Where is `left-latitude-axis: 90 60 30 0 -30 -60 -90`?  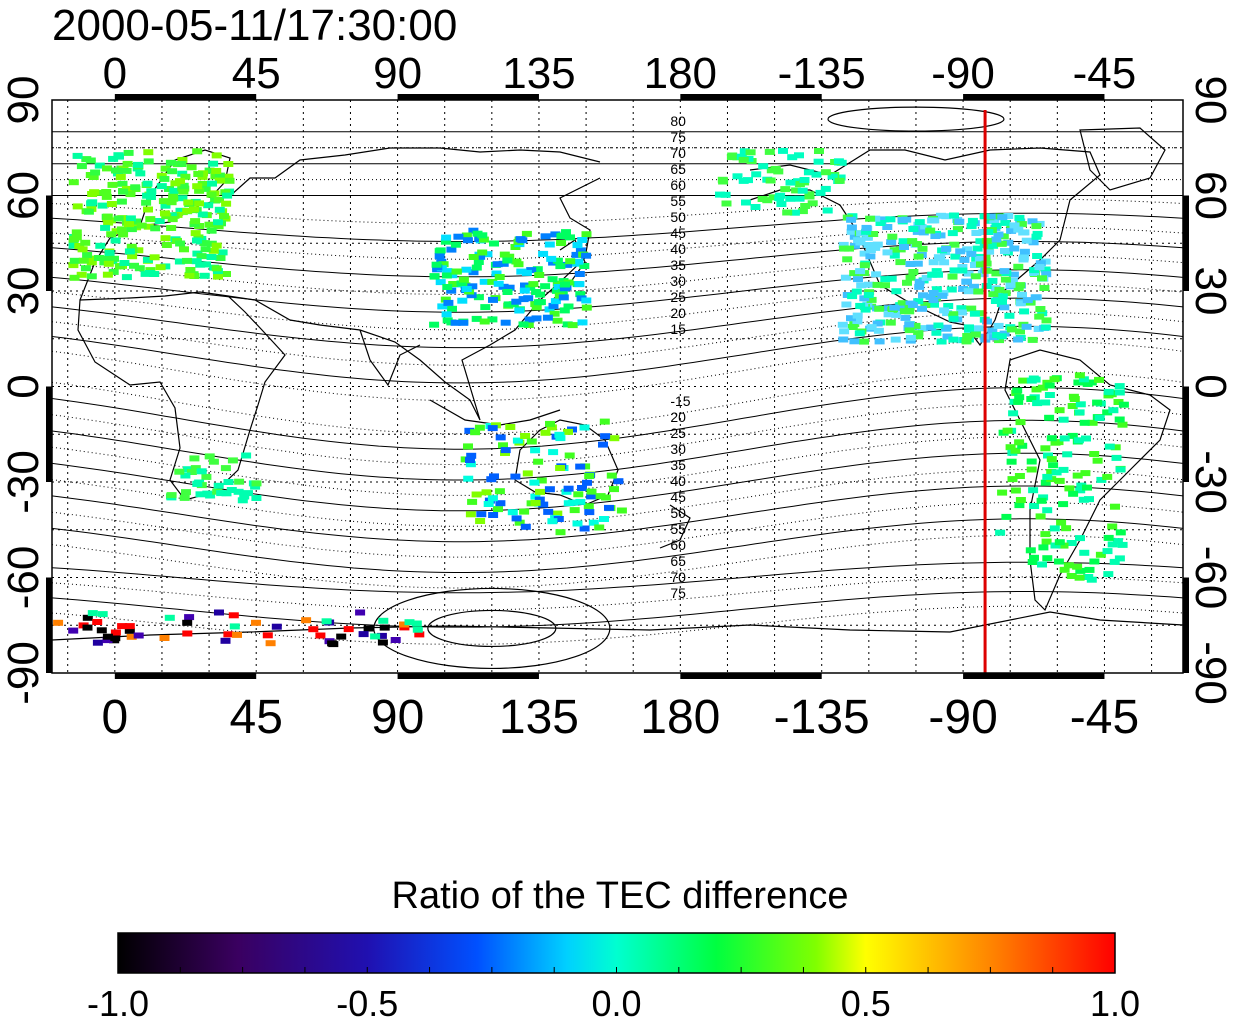 left-latitude-axis: 90 60 30 0 -30 -60 -90 is located at coordinates (24, 390).